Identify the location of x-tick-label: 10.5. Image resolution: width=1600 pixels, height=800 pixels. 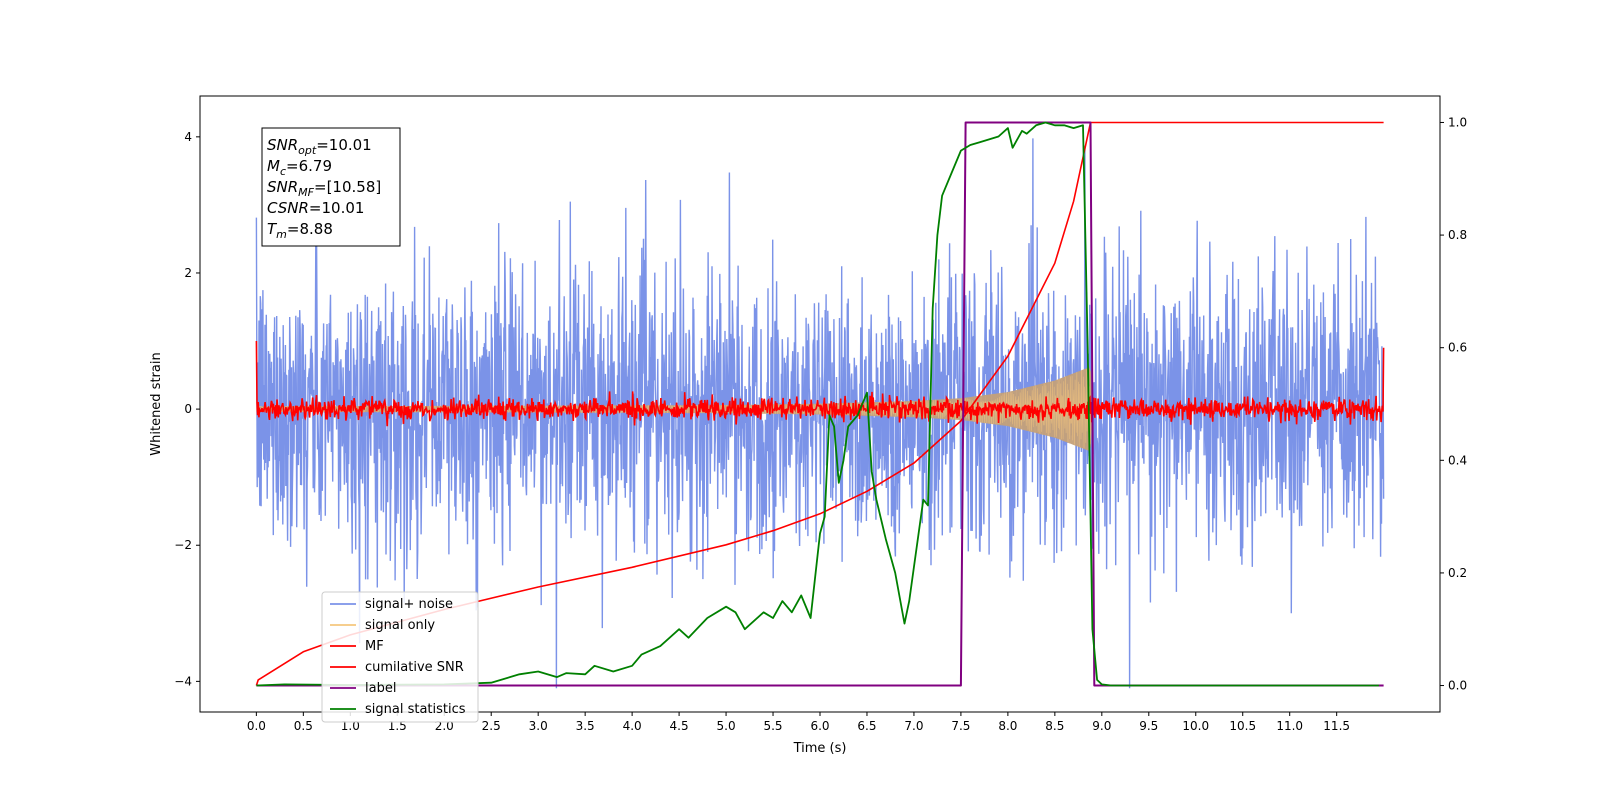
(1242, 726).